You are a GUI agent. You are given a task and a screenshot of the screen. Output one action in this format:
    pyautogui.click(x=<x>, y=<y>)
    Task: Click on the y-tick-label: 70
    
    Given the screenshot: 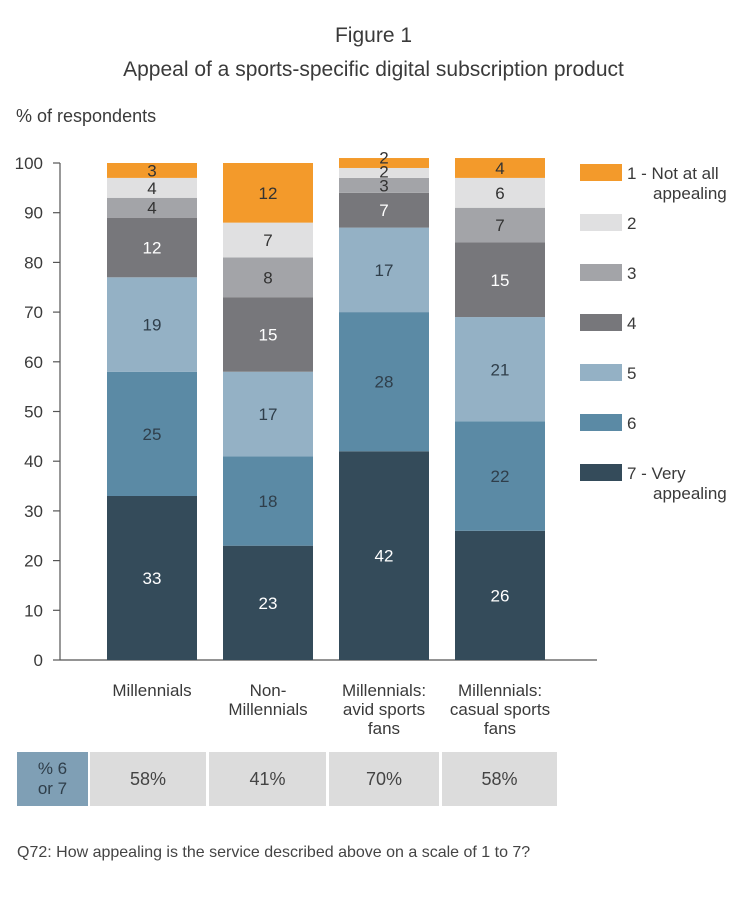 What is the action you would take?
    pyautogui.click(x=33, y=312)
    